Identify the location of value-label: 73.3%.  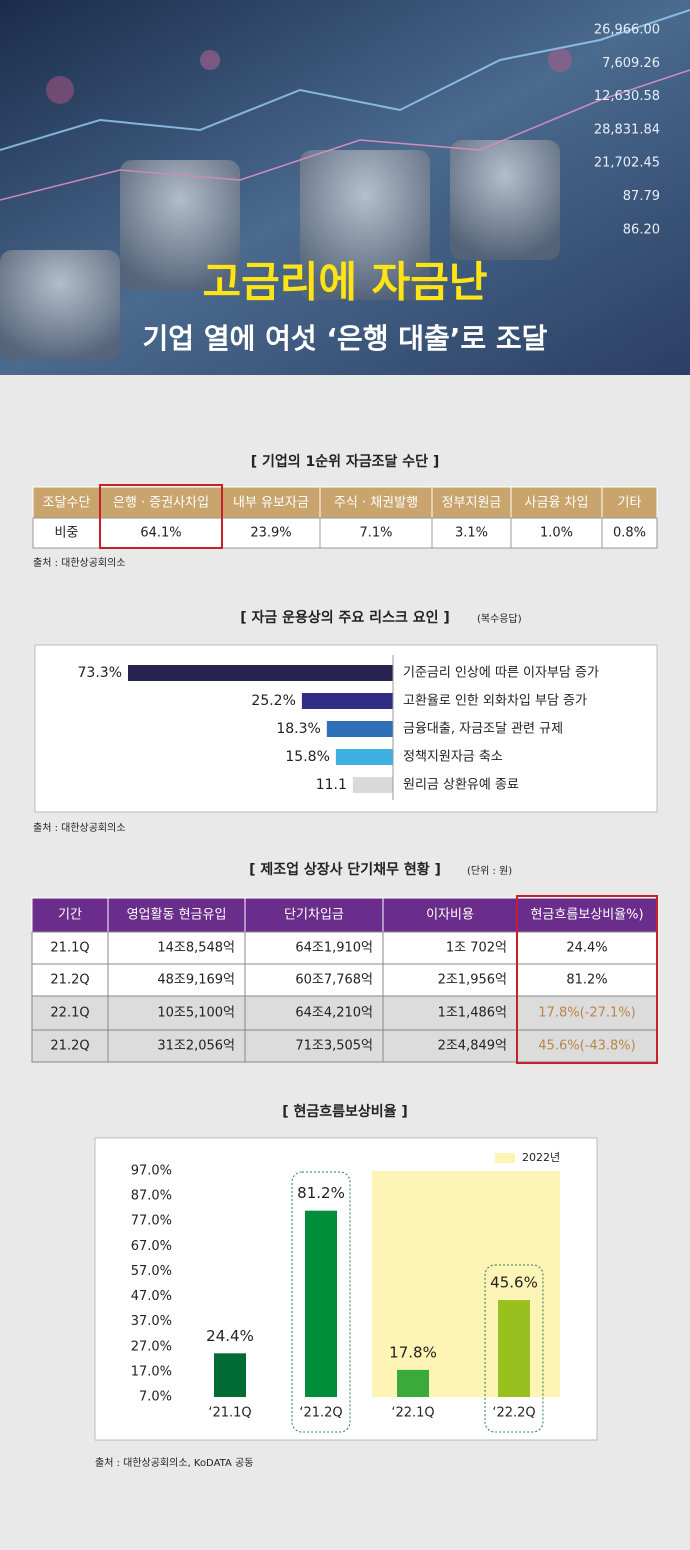
(100, 673).